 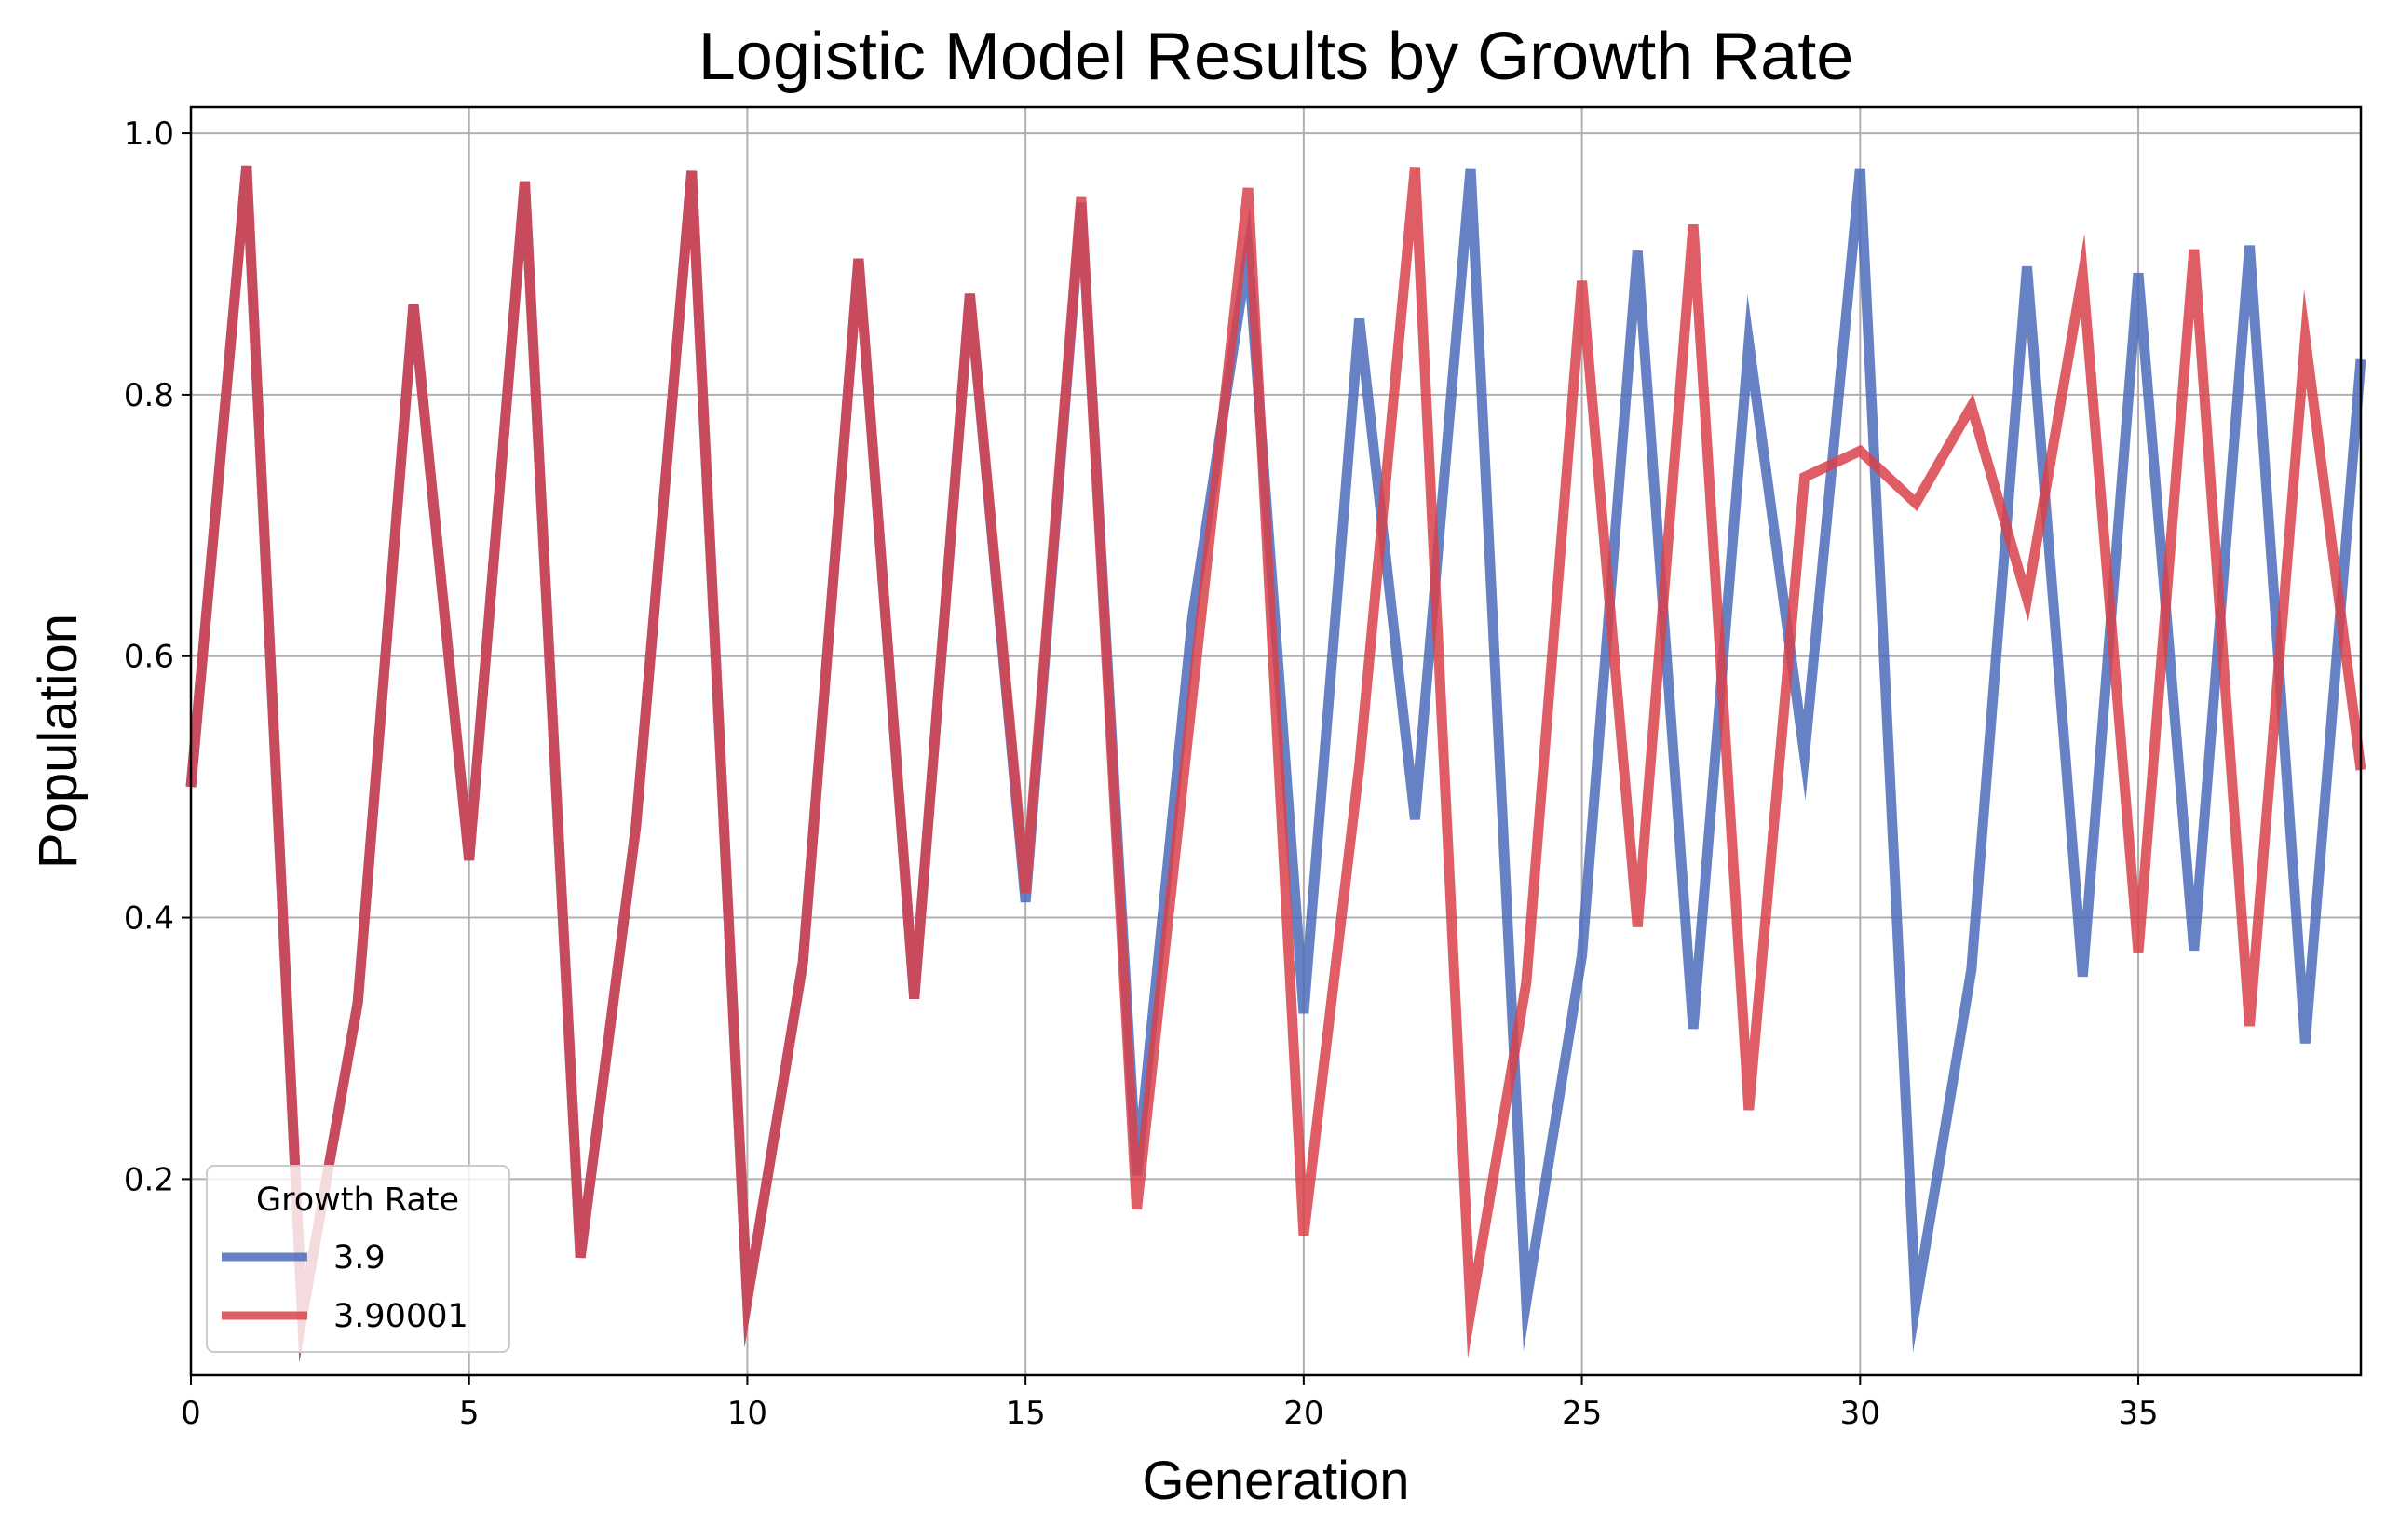 I want to click on y-tick-label: 1.0, so click(x=149, y=134).